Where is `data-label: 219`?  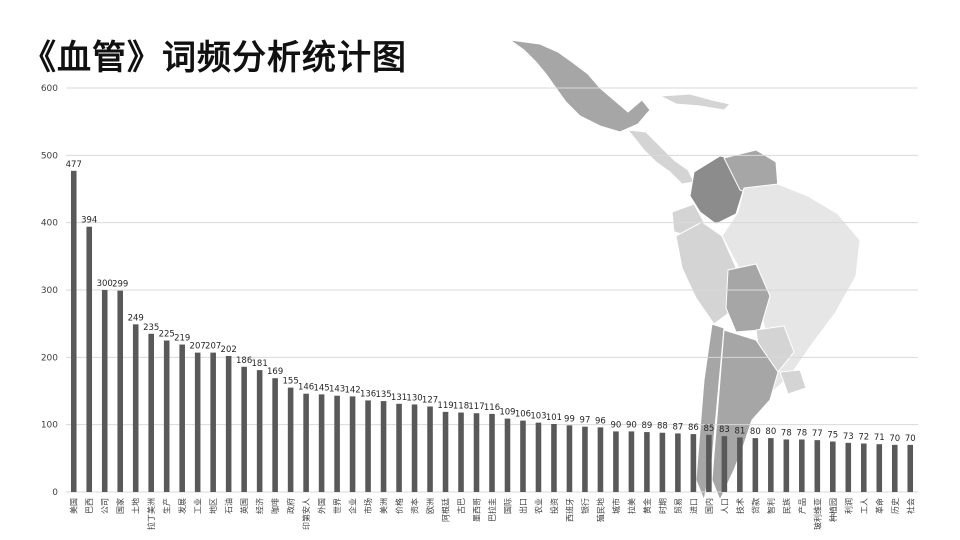
data-label: 219 is located at coordinates (182, 339).